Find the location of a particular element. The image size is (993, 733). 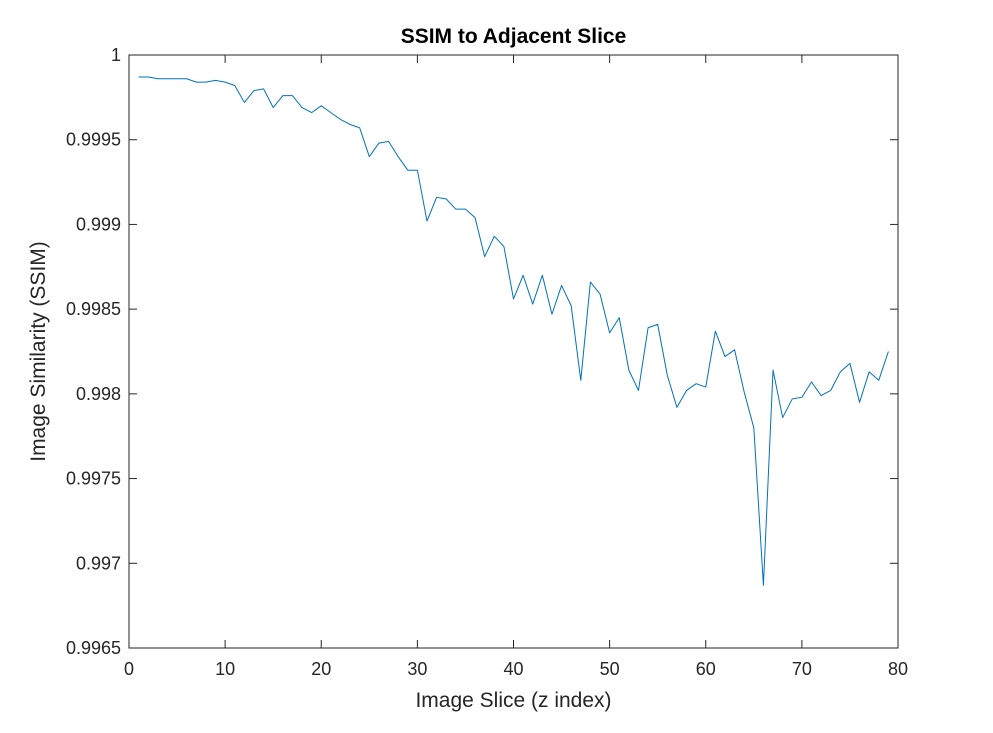

chart-title: SSIM to Adjacent Slice is located at coordinates (514, 36).